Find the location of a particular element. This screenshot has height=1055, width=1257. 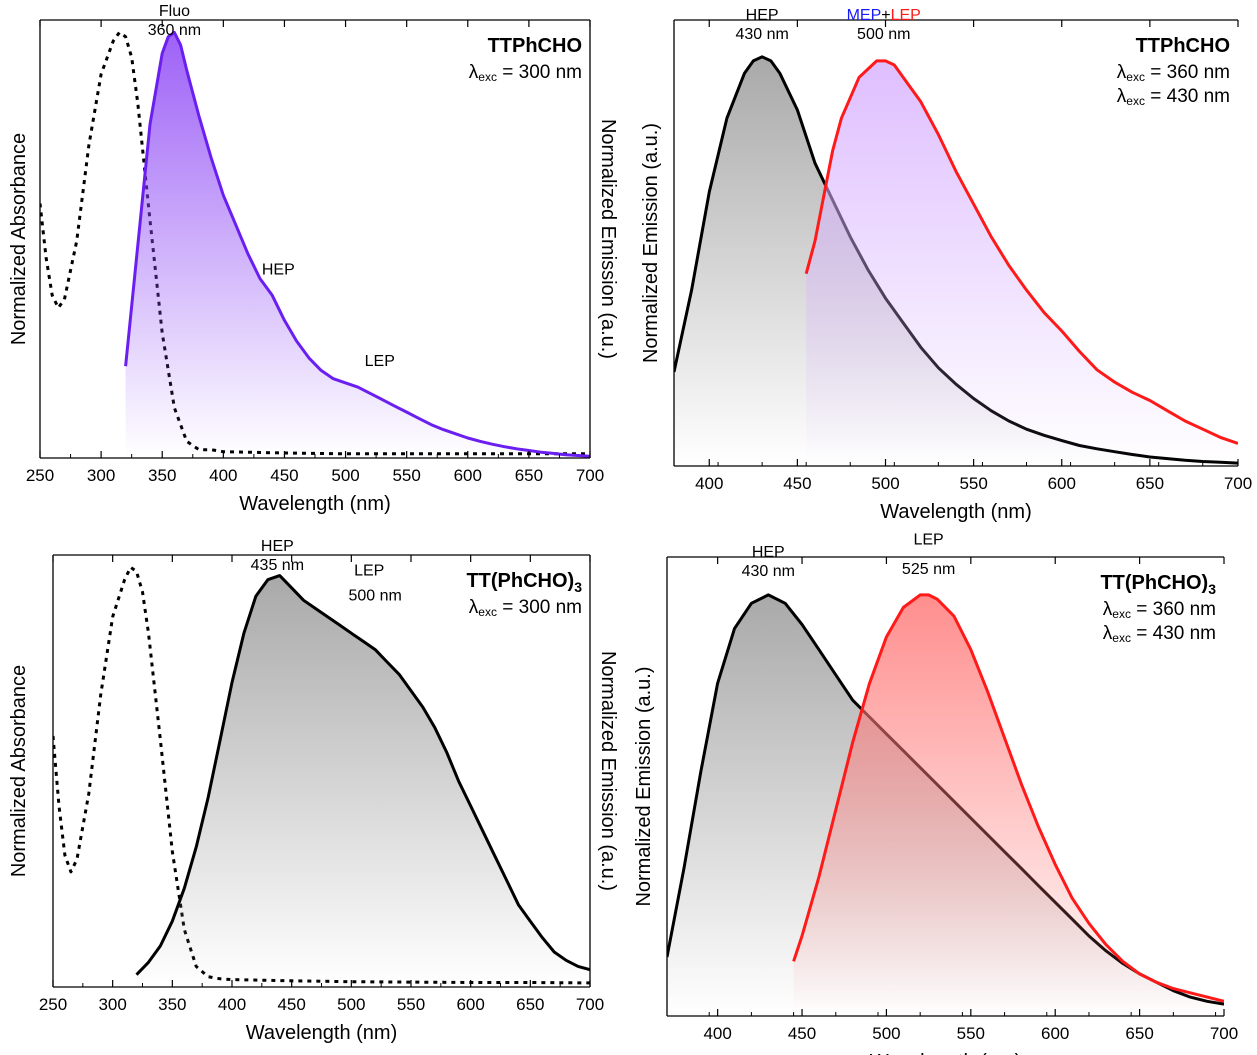

annotation: 435 nm is located at coordinates (277, 565).